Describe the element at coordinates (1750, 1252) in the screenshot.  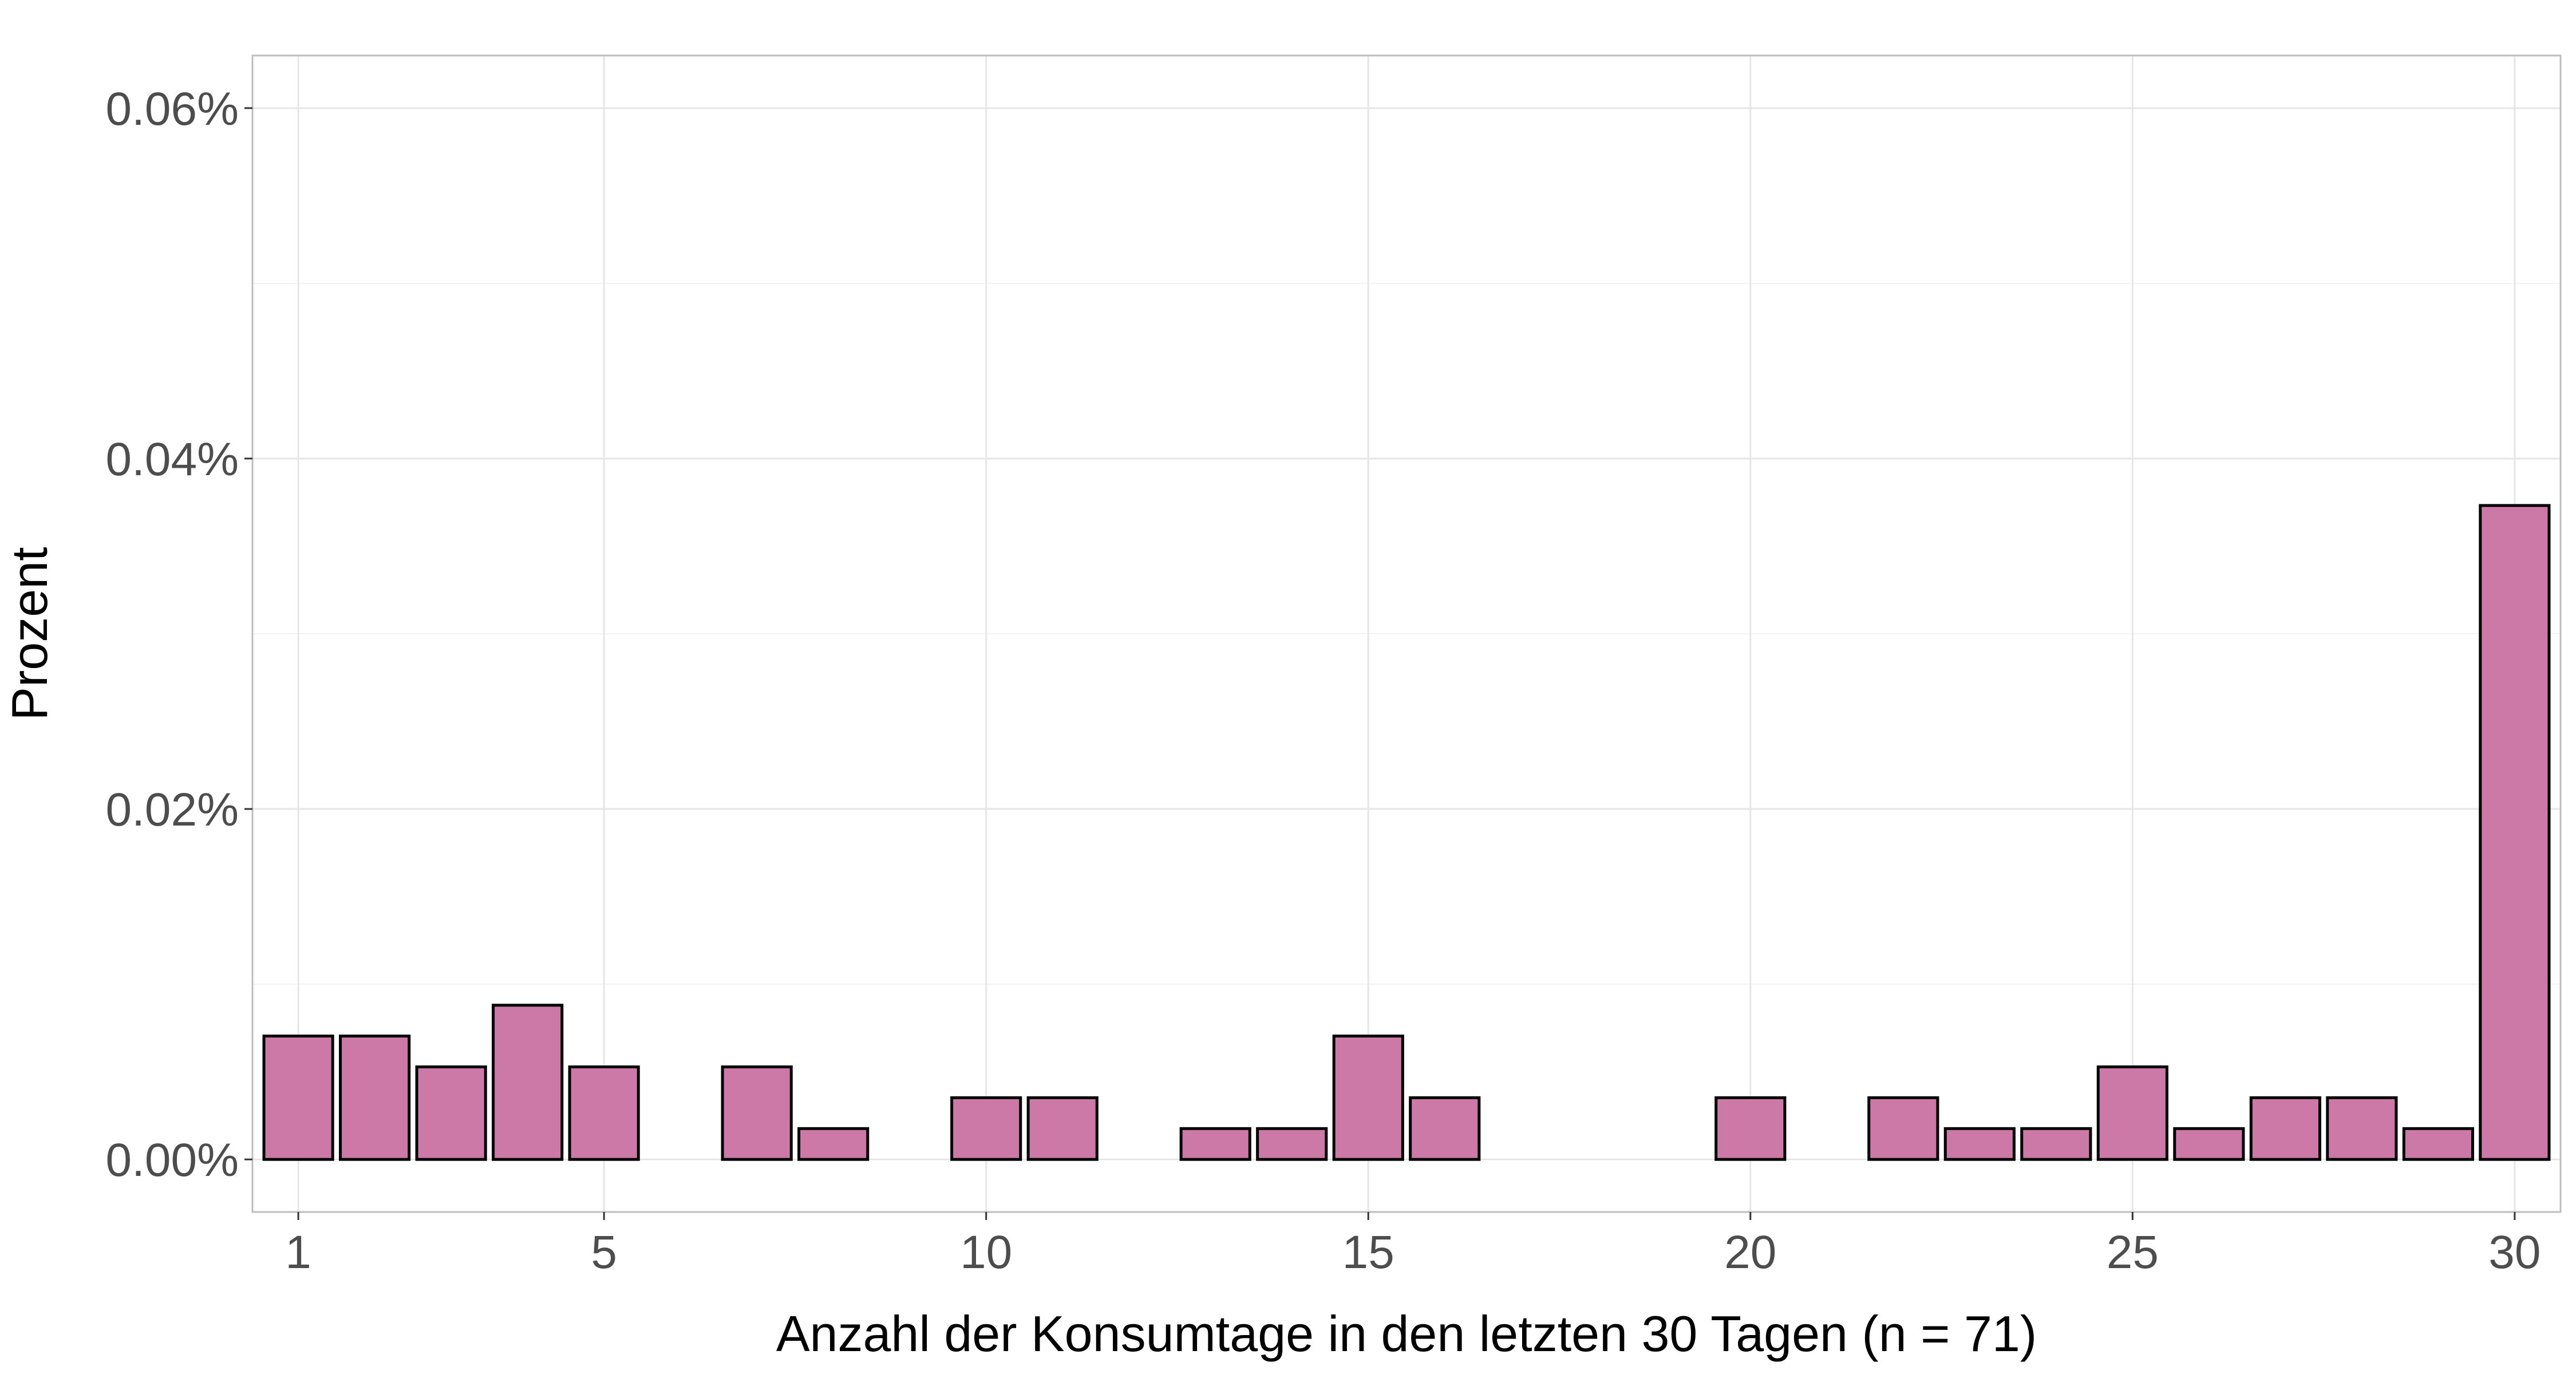
I see `x-tick-label: 20` at that location.